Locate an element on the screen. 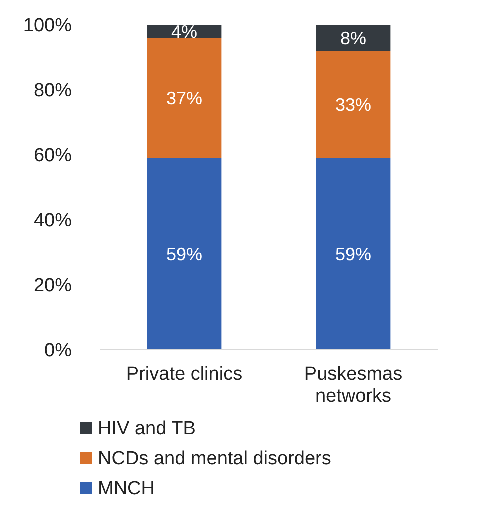  x-tick-label: Puskesmas networks is located at coordinates (353, 385).